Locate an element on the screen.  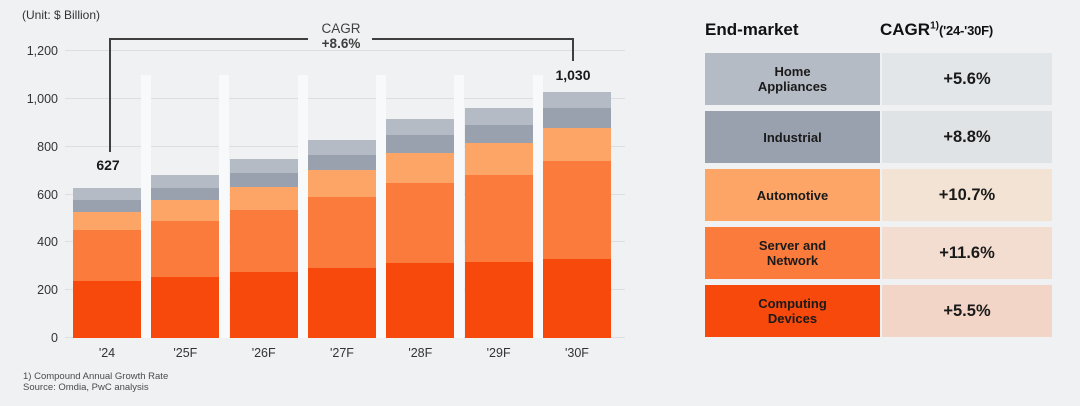
table-row-automotive: Automotive +10.7% is located at coordinates (878, 195).